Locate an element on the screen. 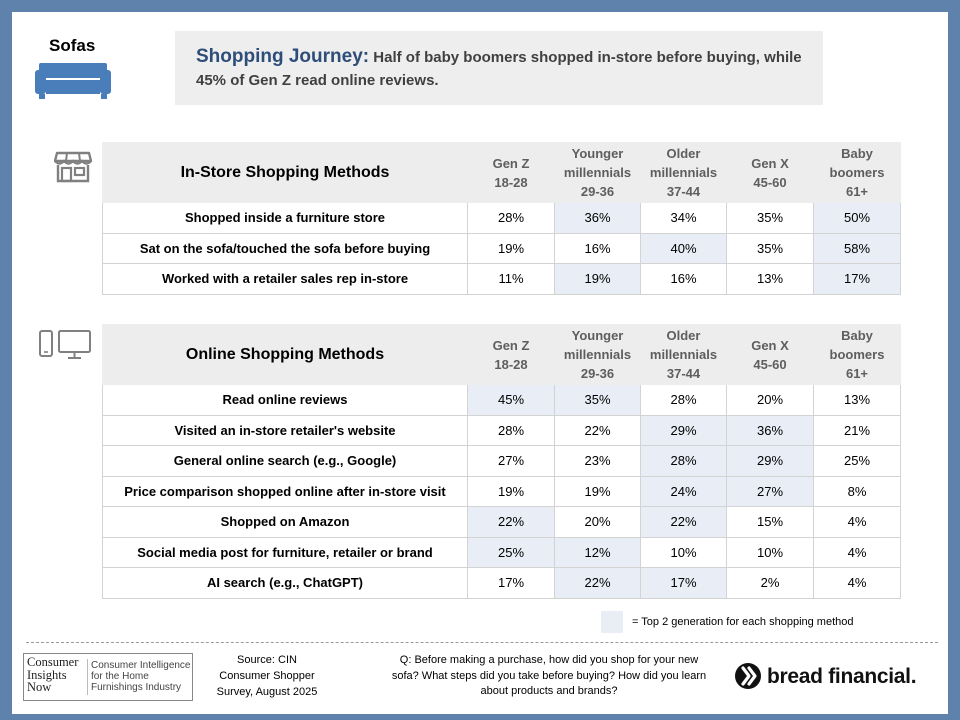  table-row: Read online reviews 45% 35% 28% 20% 13% is located at coordinates (501, 400).